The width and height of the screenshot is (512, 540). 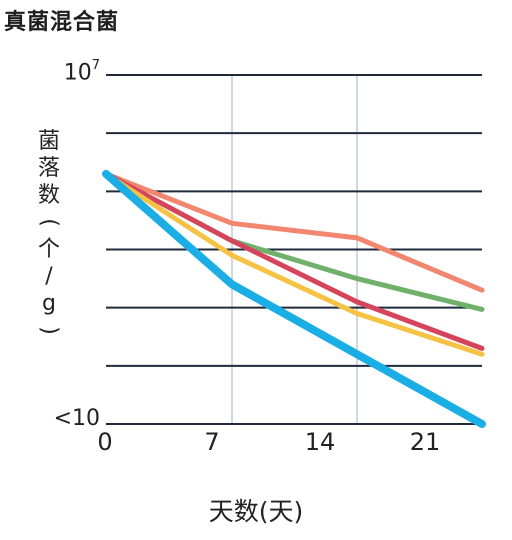 What do you see at coordinates (425, 442) in the screenshot?
I see `x-tick-label: 21` at bounding box center [425, 442].